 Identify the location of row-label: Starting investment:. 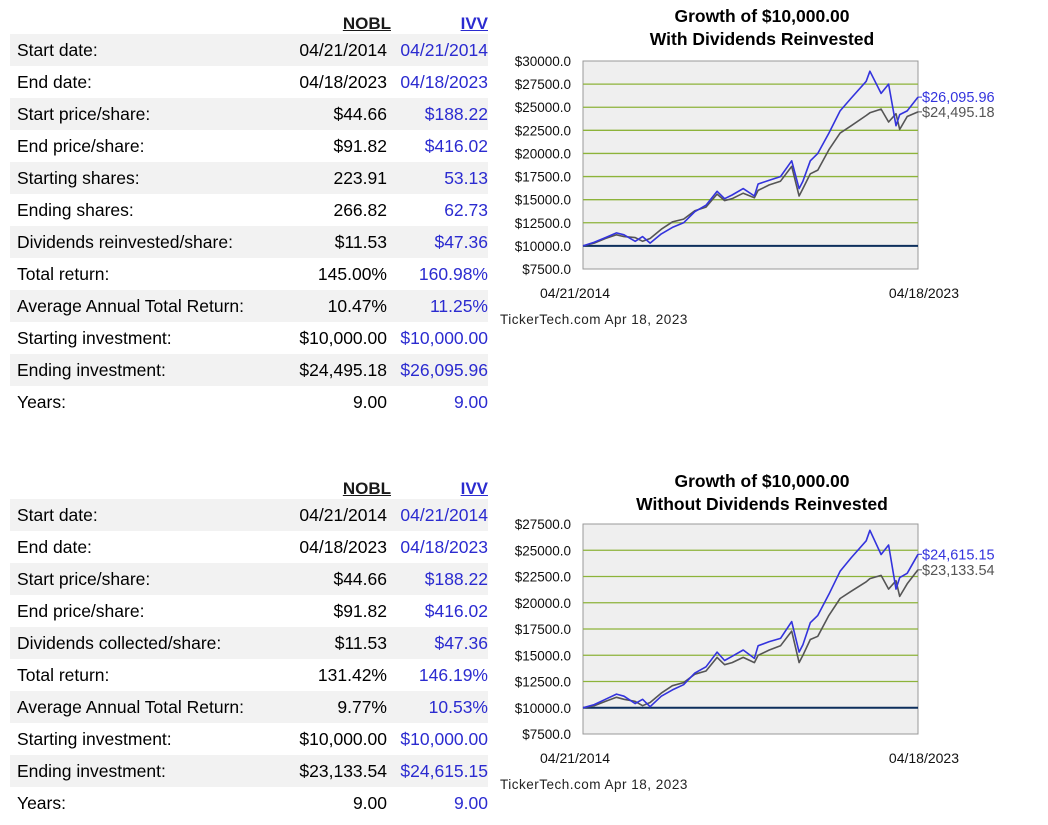
(94, 738).